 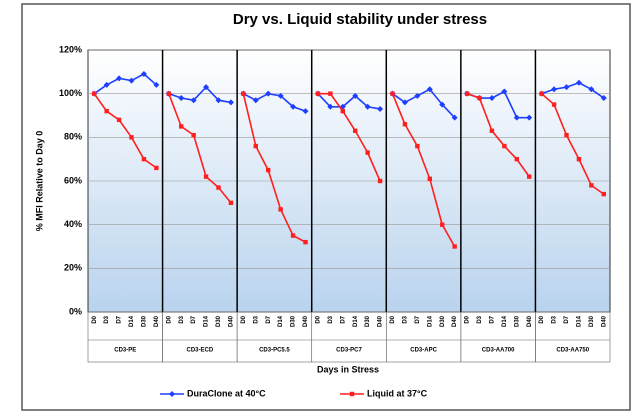 I want to click on legend-label: DuraClone at 40°C, so click(x=226, y=393).